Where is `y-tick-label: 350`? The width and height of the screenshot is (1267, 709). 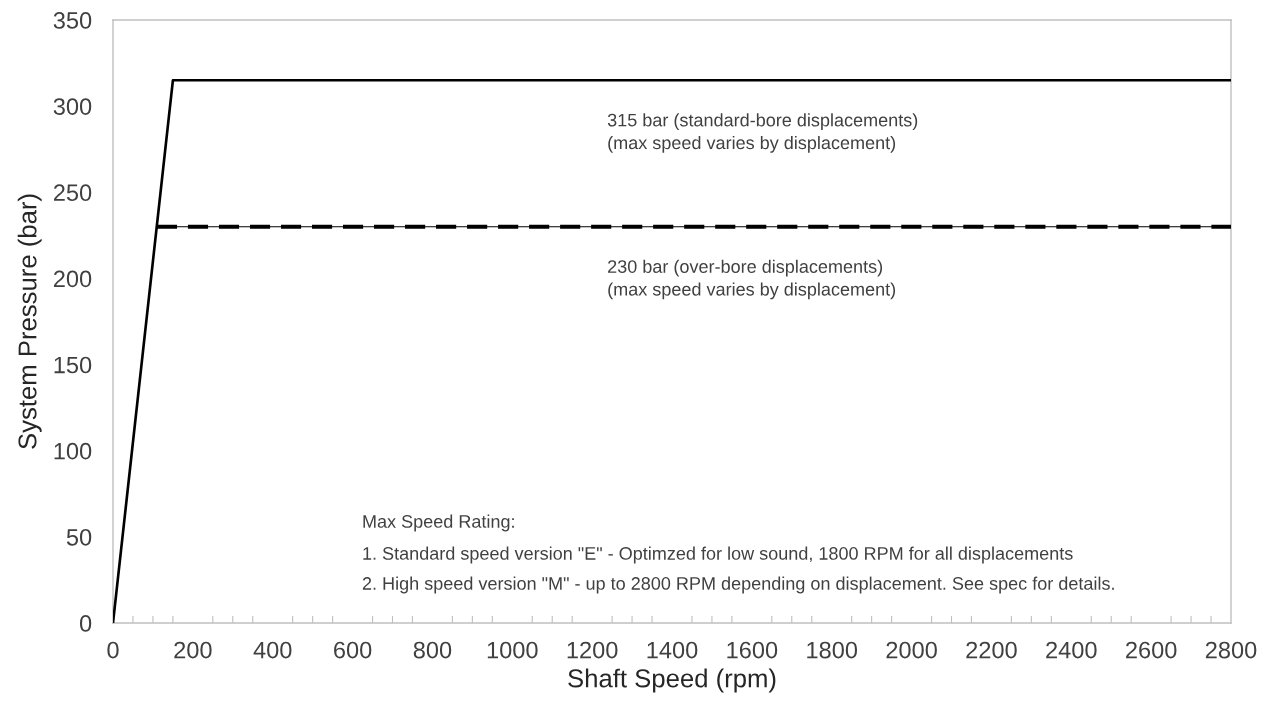 y-tick-label: 350 is located at coordinates (72, 20).